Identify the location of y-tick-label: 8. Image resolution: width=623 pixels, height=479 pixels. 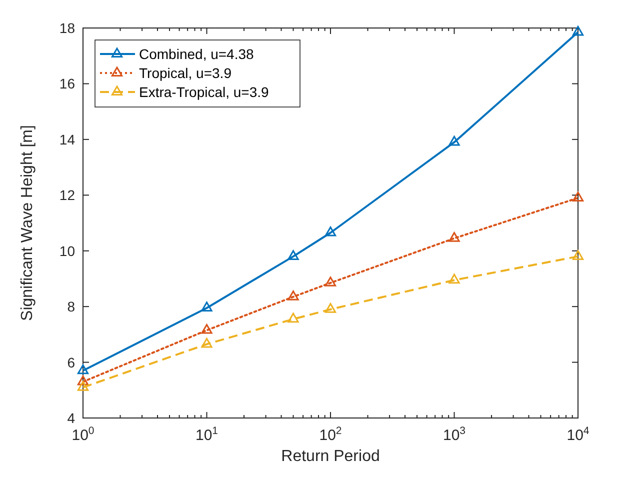
(71, 306).